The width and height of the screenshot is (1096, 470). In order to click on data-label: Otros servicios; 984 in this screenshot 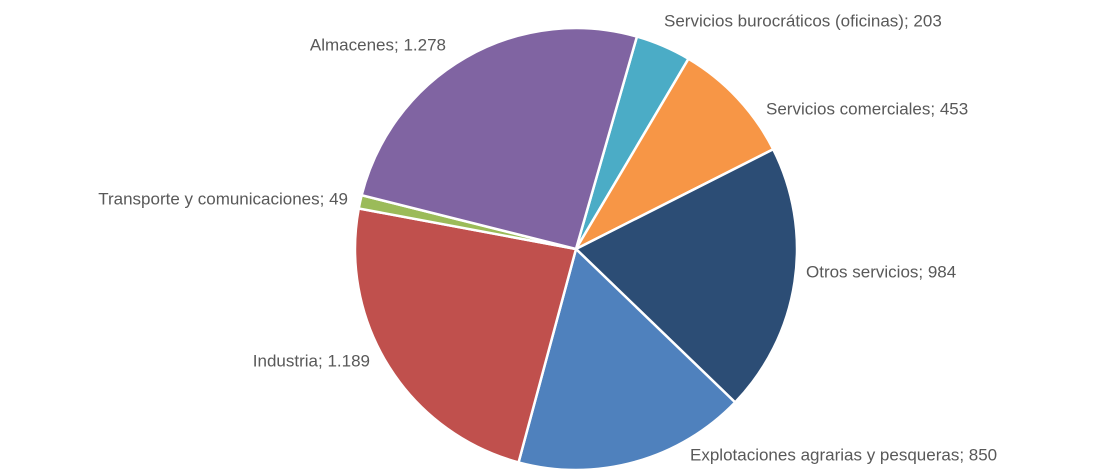, I will do `click(881, 271)`.